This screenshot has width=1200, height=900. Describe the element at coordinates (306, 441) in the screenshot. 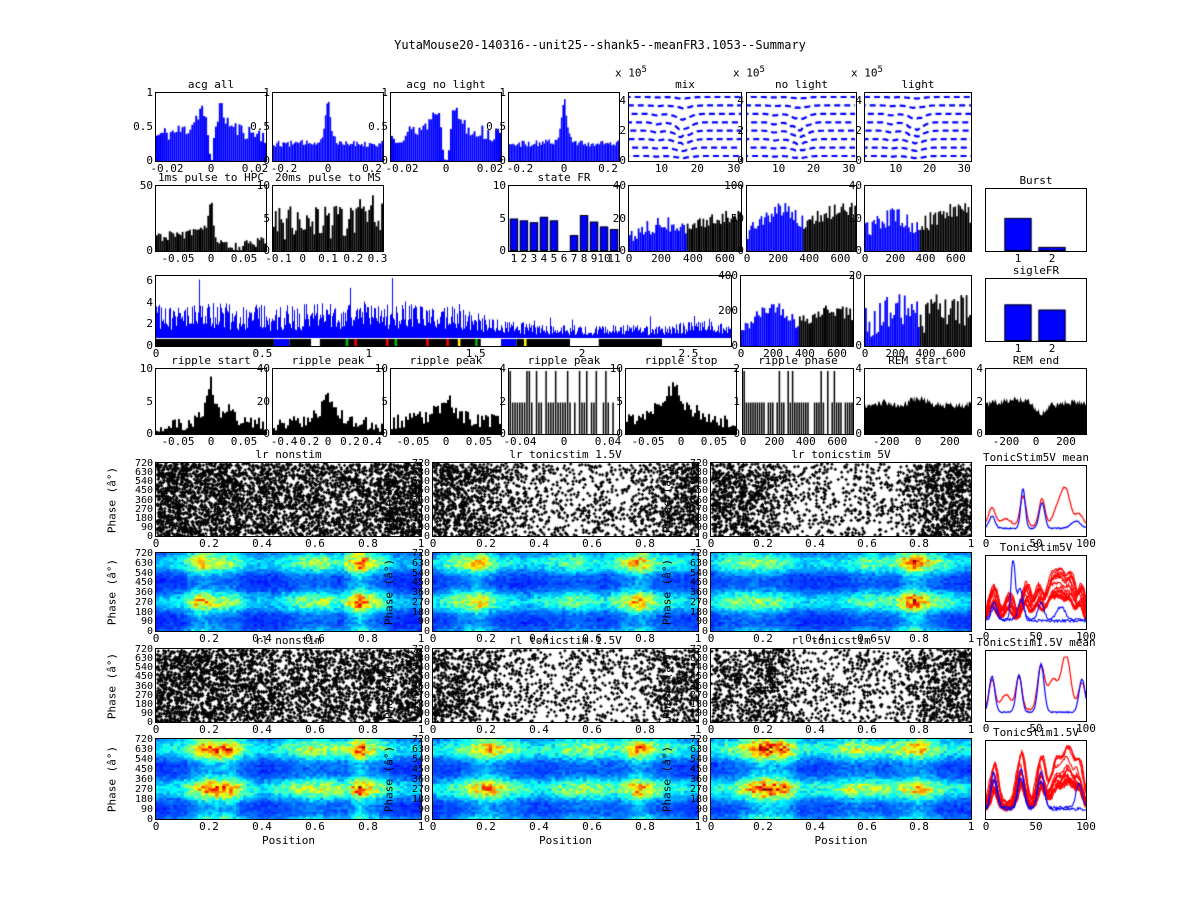

I see `x-tick-label: -0.2` at that location.